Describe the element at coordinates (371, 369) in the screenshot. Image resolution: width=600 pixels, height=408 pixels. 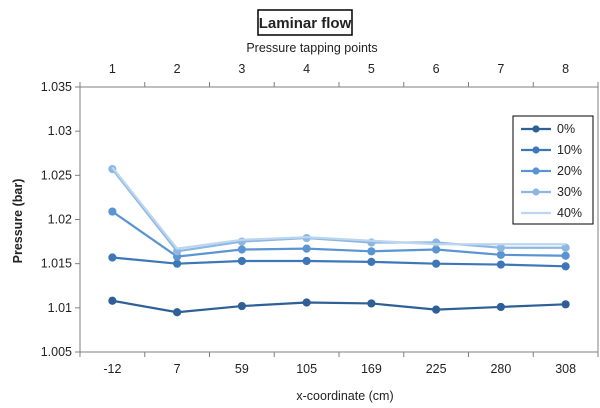
I see `x-tick-label: 169` at that location.